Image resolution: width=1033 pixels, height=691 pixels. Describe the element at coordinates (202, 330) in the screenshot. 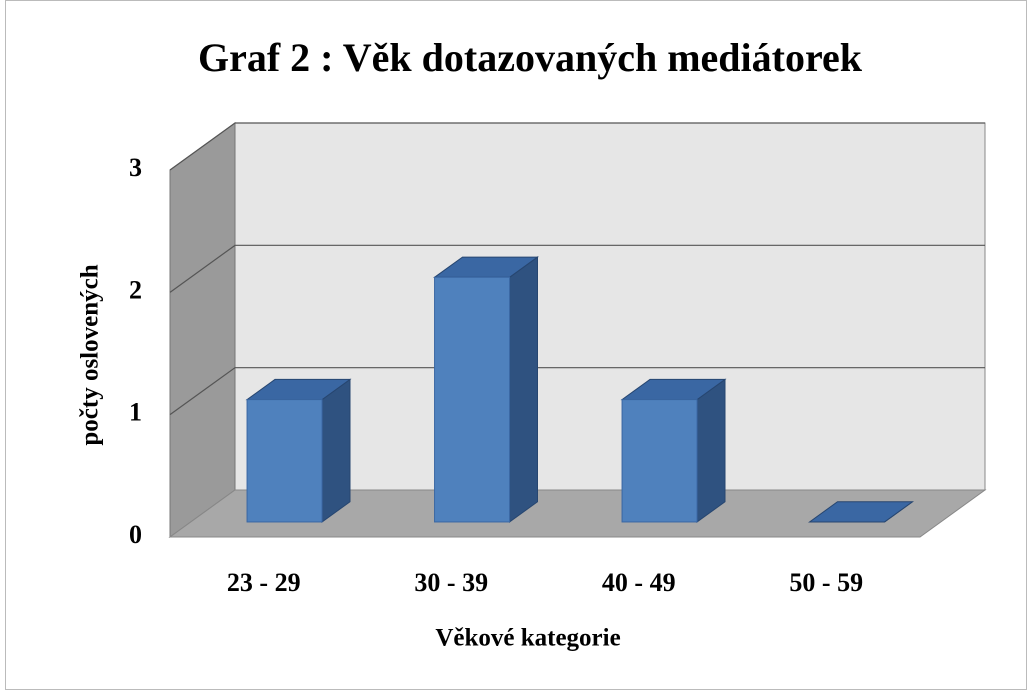

I see `side-wall` at that location.